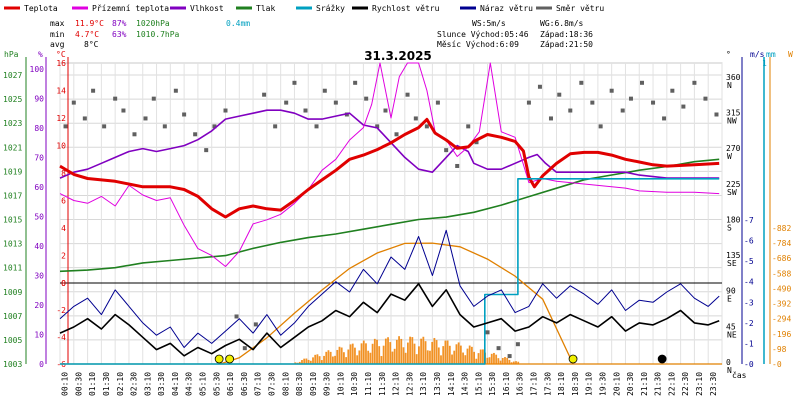  Describe the element at coordinates (120, 384) in the screenshot. I see `x-tick-label: 02:10` at that location.